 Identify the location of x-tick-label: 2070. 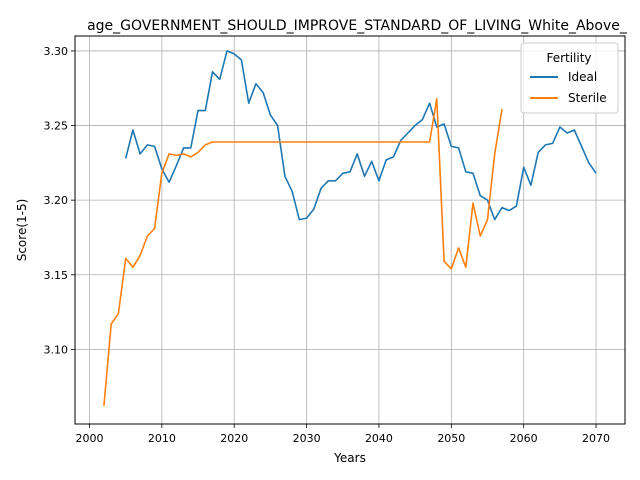
(596, 438).